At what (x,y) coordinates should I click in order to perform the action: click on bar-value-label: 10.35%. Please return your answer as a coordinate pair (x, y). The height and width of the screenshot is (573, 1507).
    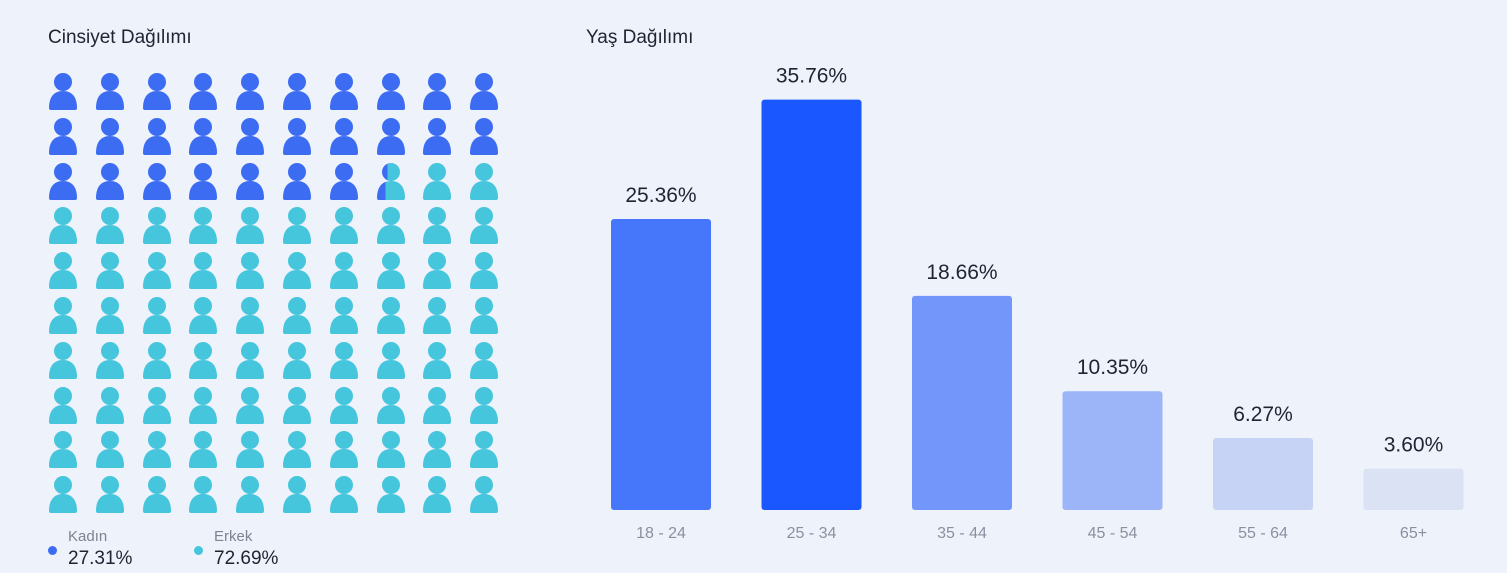
    Looking at the image, I should click on (1112, 367).